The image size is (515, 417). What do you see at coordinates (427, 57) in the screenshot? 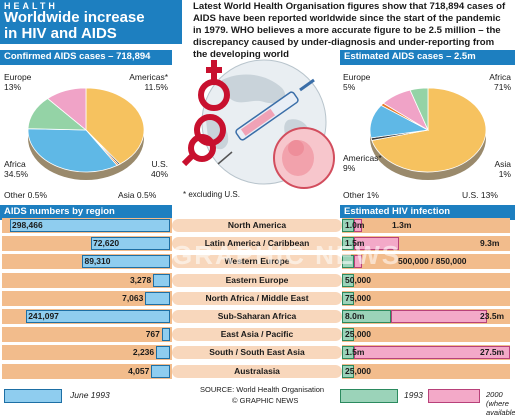
I see `estimated-header: Estimated AIDS cases – 2.5m` at bounding box center [427, 57].